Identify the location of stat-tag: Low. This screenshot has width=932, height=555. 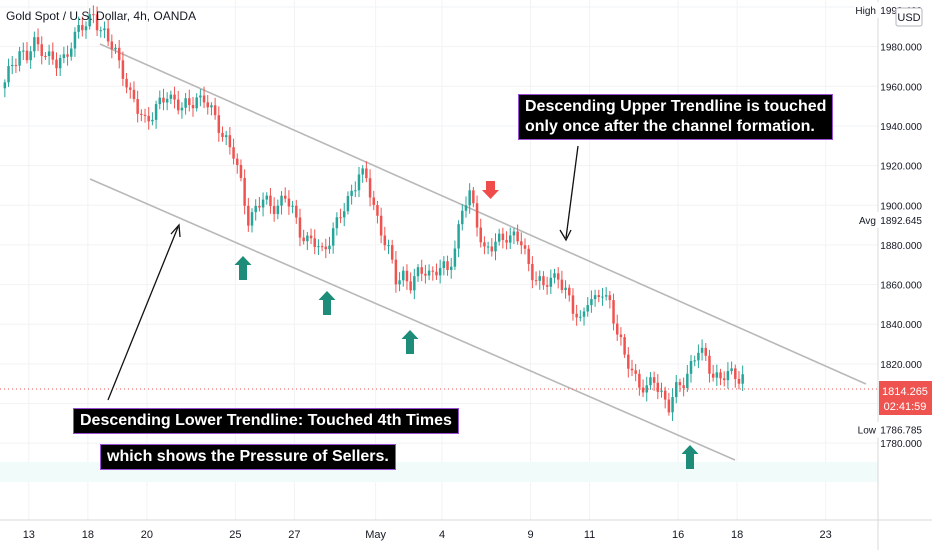
(867, 431).